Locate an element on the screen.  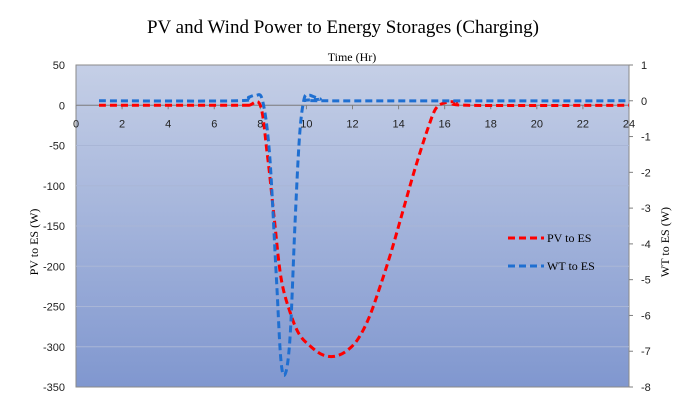
y-tick-labels: 50 0 -50 -100 -150 -200 -250 -300 -350 is located at coordinates (54, 227).